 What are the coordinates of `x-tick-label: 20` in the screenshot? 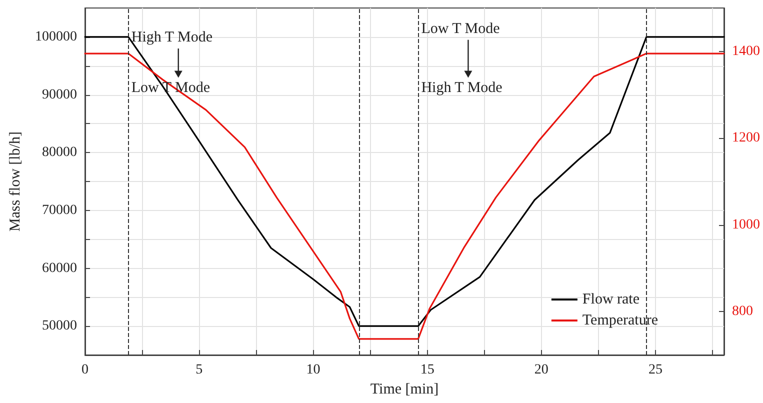 It's located at (541, 370).